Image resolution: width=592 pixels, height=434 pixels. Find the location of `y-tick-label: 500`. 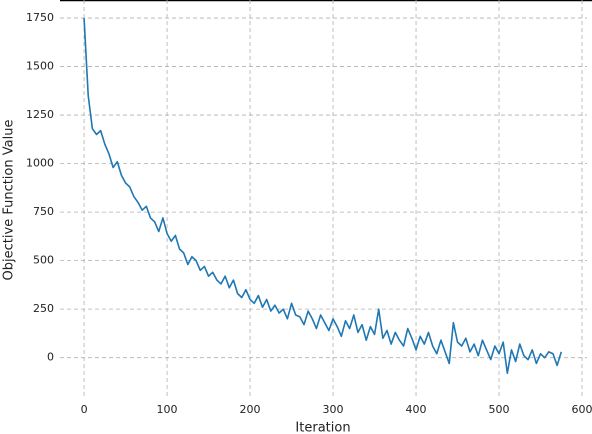

y-tick-label: 500 is located at coordinates (43, 260).